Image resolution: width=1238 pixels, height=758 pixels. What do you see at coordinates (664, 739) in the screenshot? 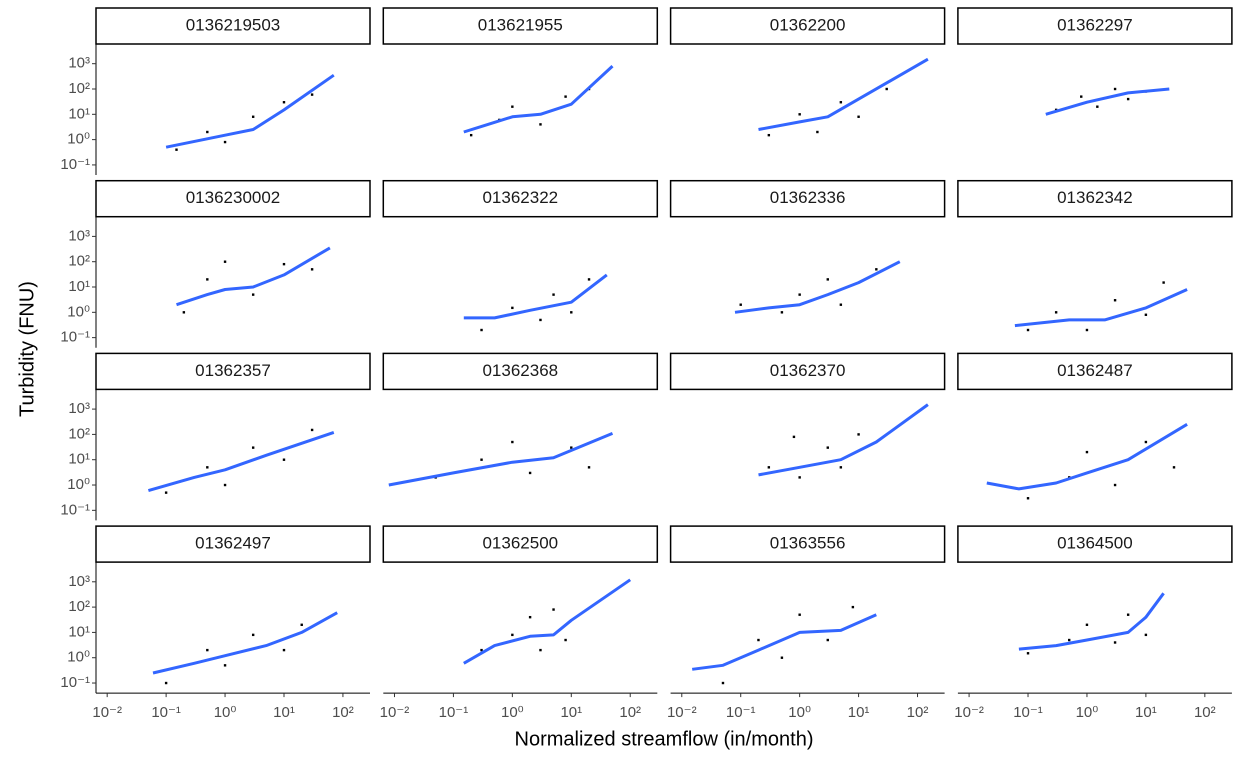
I see `x-axis-title: Normalized streamflow (in/month)` at bounding box center [664, 739].